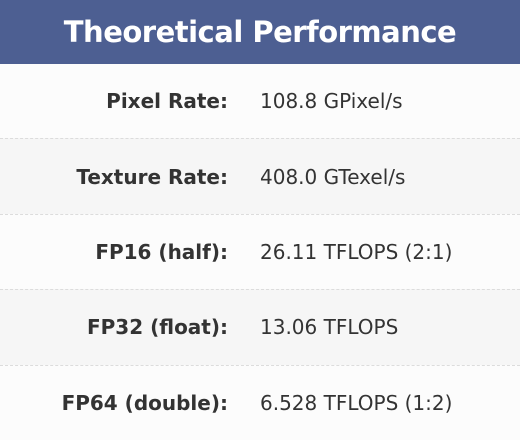  I want to click on spec-value: 13.06 TFLOPS, so click(329, 327).